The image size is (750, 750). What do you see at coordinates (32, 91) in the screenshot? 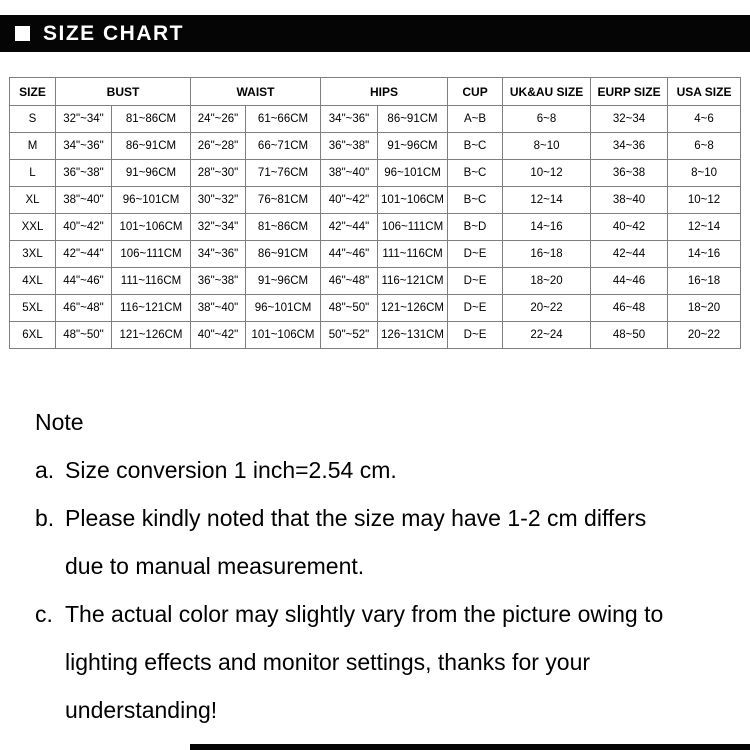
I see `column-header-size: SIZE` at bounding box center [32, 91].